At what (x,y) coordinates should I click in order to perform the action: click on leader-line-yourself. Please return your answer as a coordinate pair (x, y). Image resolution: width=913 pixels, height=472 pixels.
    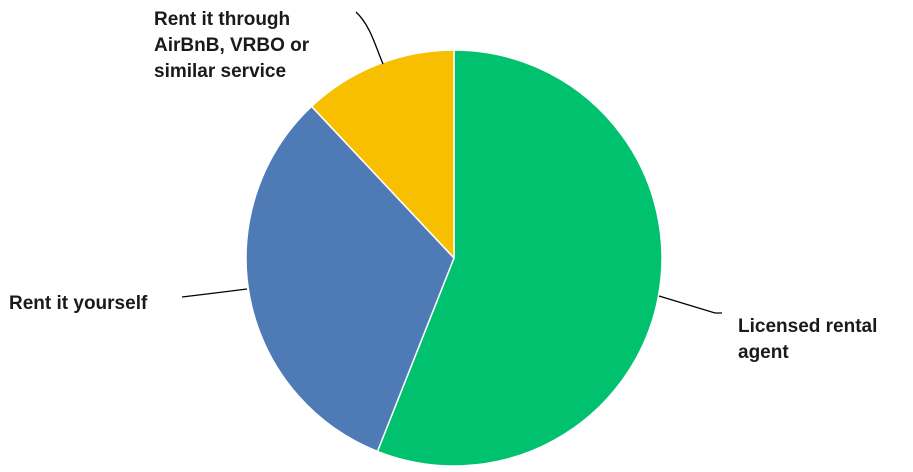
    Looking at the image, I should click on (214, 293).